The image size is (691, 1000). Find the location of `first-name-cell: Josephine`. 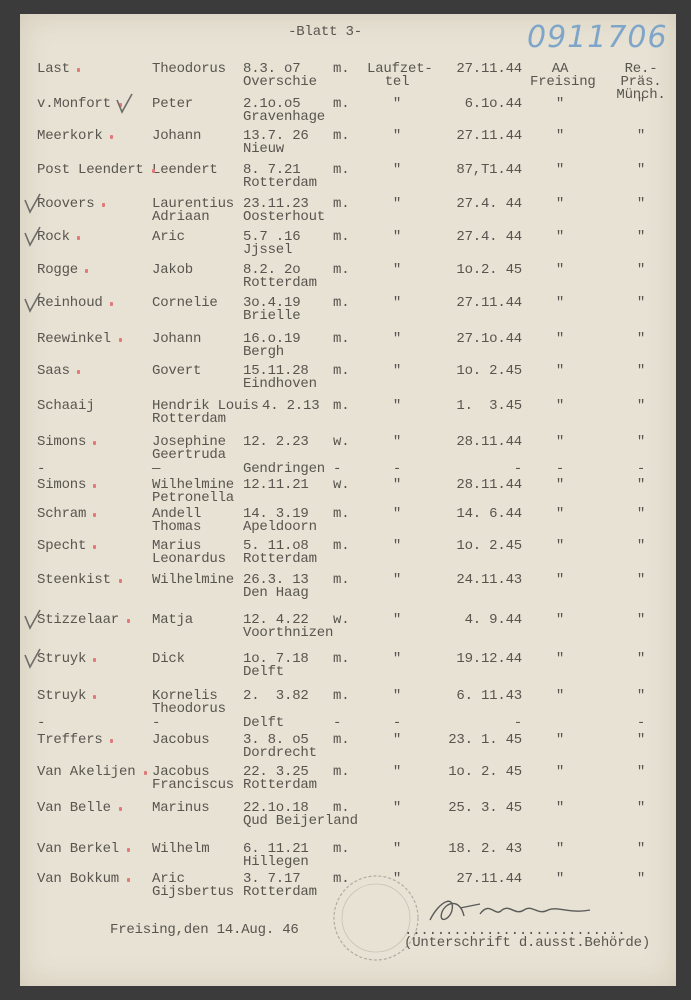

first-name-cell: Josephine is located at coordinates (189, 442).